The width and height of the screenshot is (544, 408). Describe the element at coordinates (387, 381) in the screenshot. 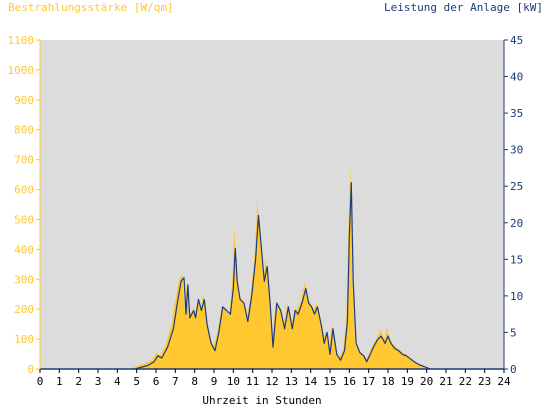

I see `x-tick-label: 18` at that location.